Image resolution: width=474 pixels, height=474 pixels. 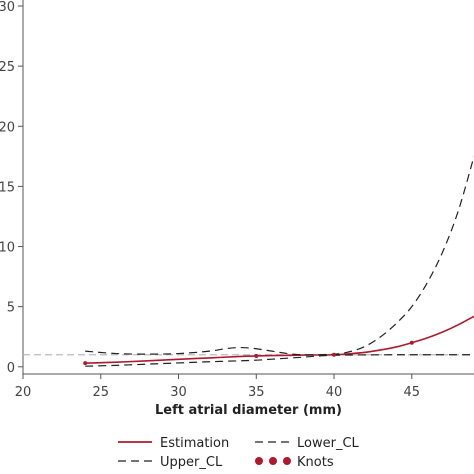 What do you see at coordinates (217, 387) in the screenshot?
I see `x-ticks: 20 25 30 35 40 45` at bounding box center [217, 387].